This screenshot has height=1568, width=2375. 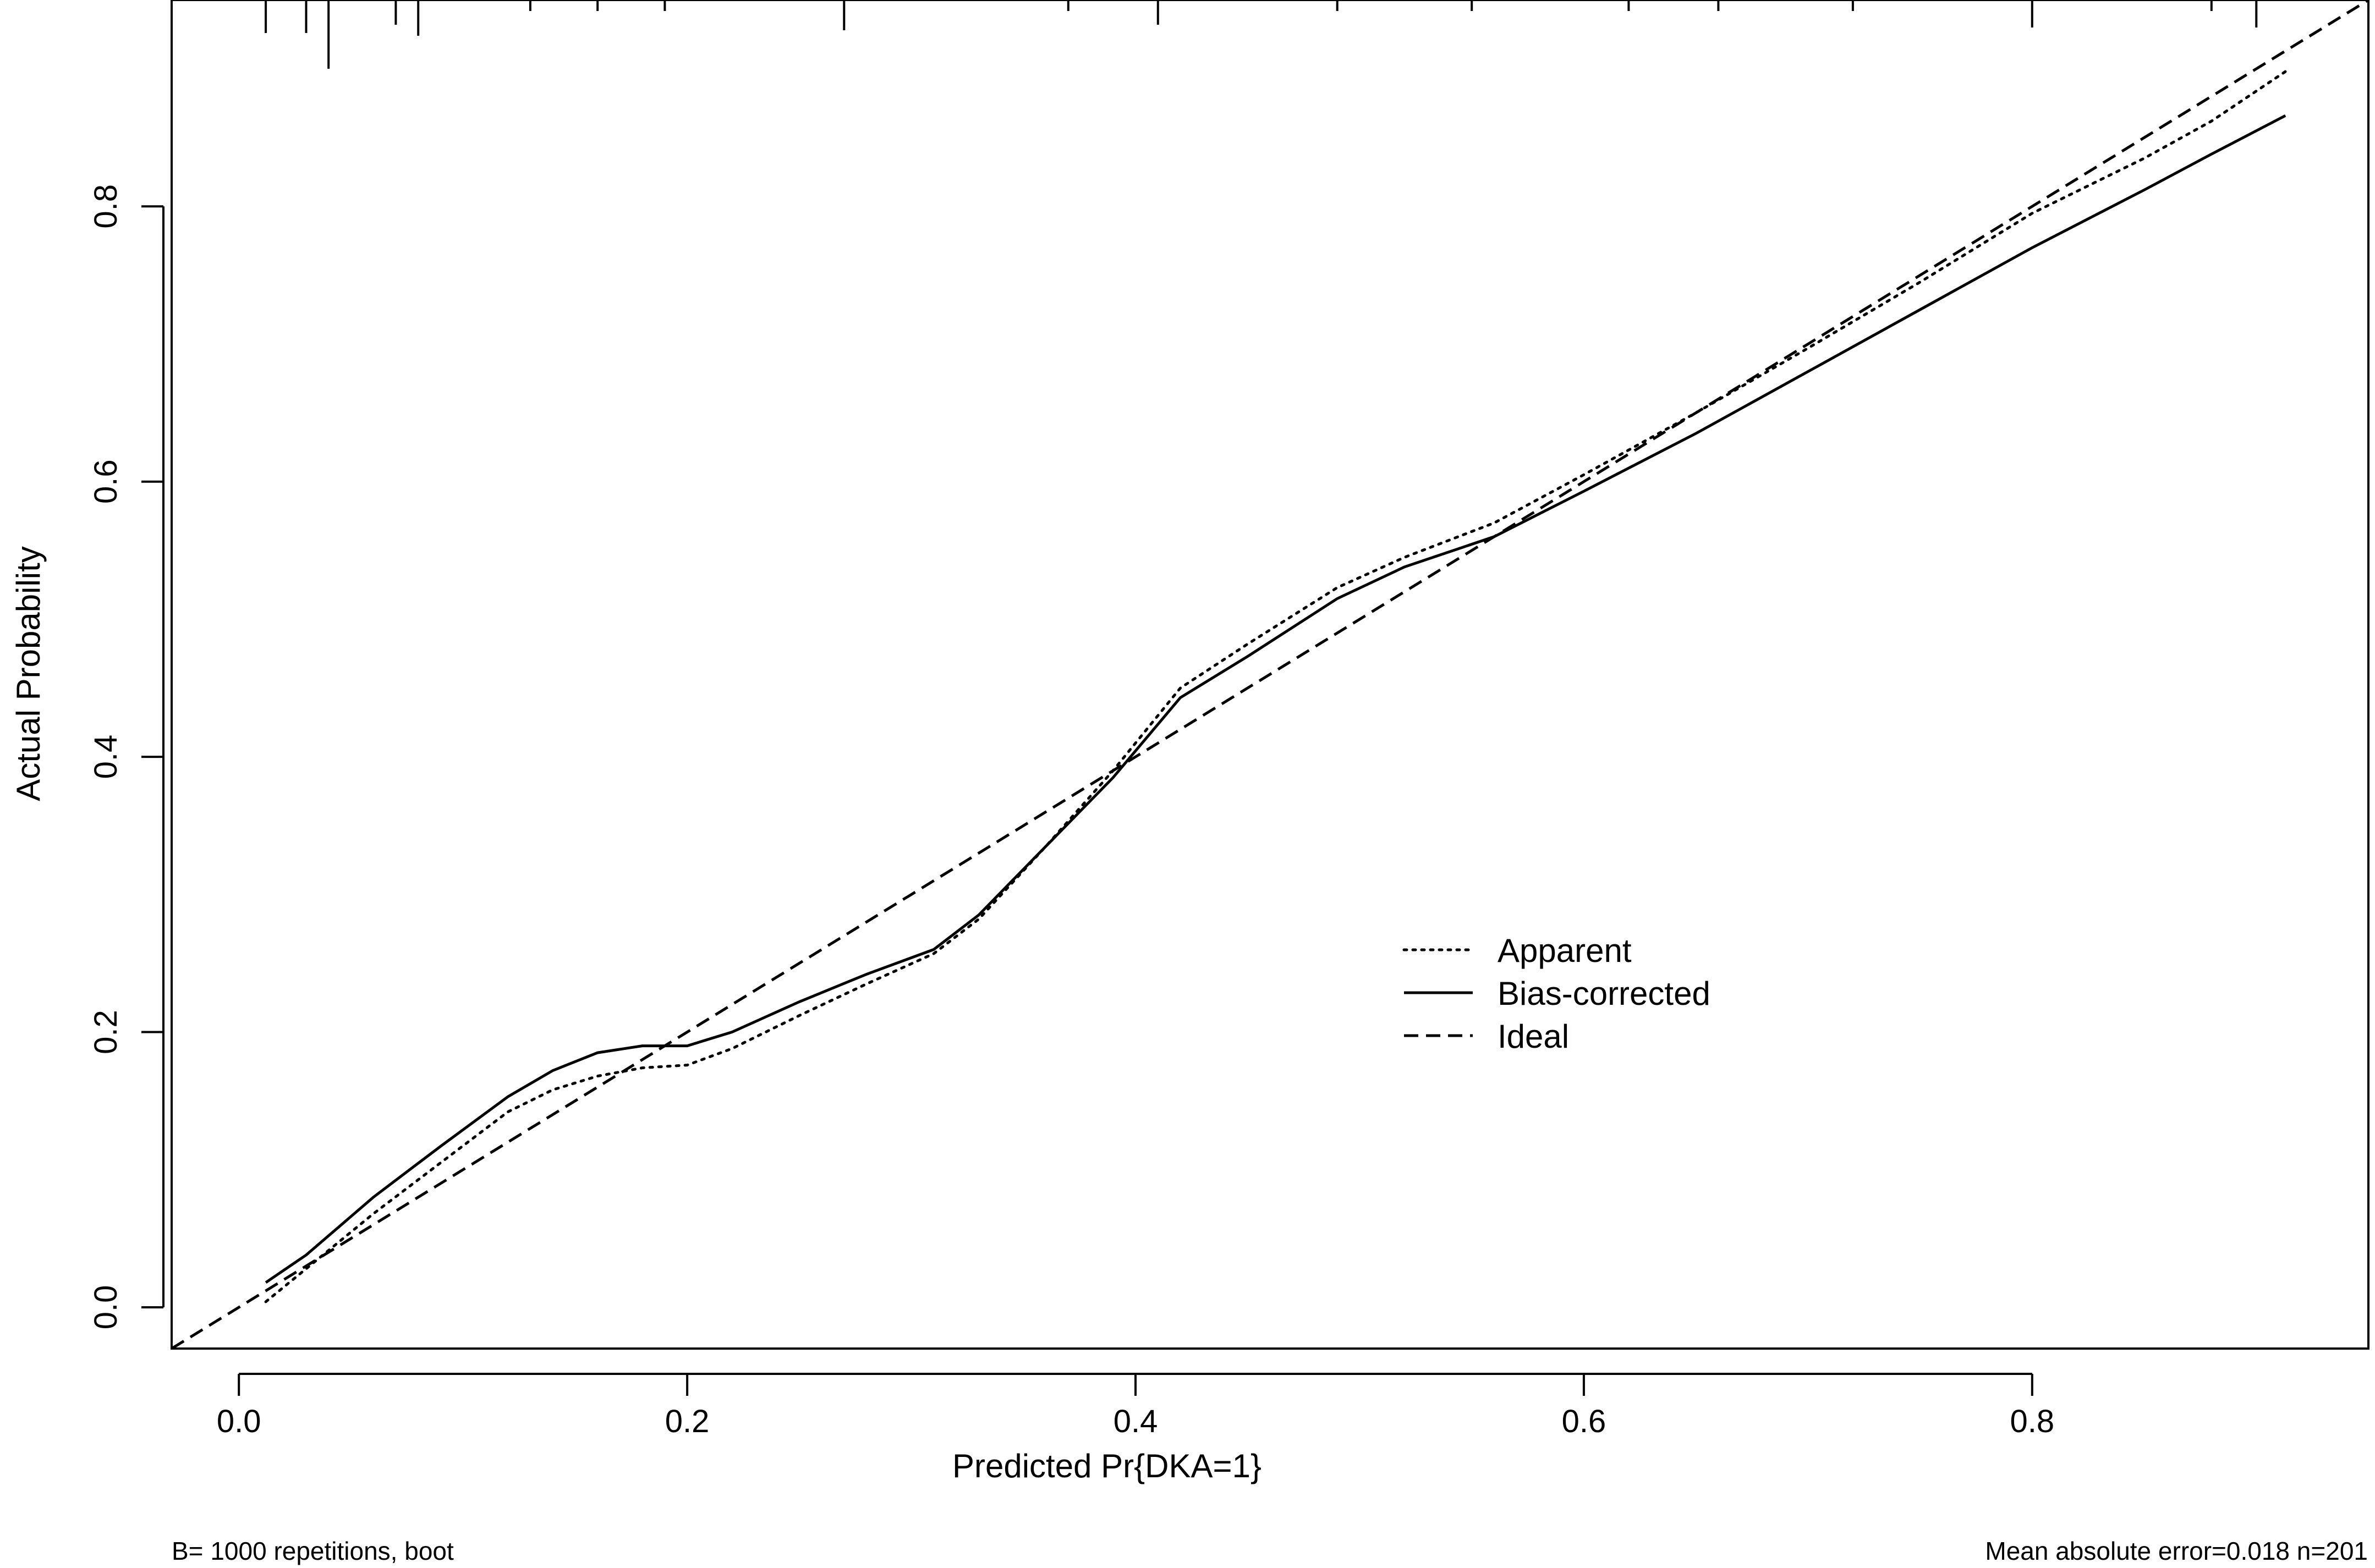 I want to click on y-axis: 0.0 0.2 0.4 0.6 0.8, so click(x=126, y=757).